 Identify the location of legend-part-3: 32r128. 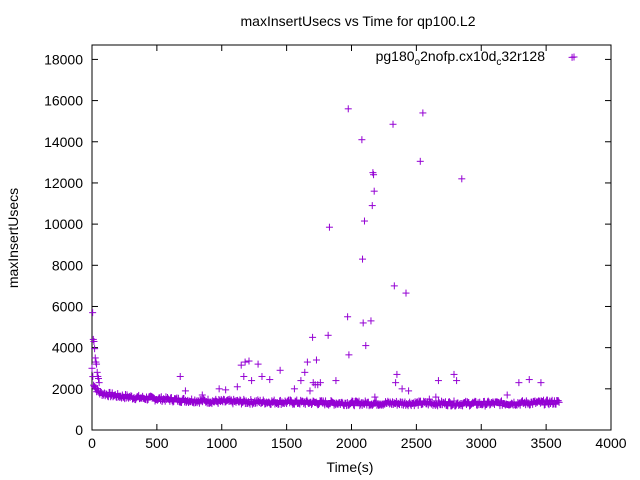
(523, 56).